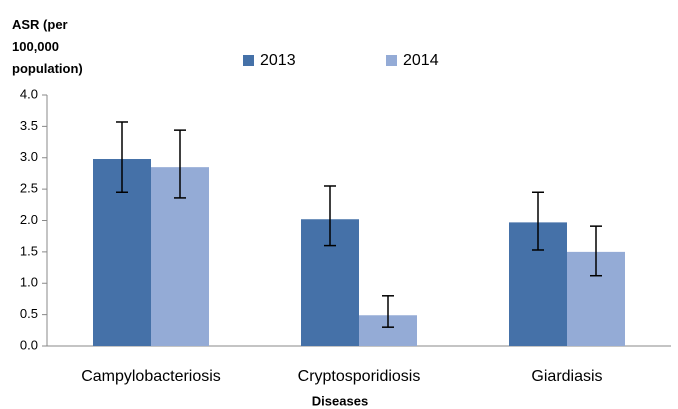 This screenshot has width=678, height=409. I want to click on legend-label: 2014, so click(421, 60).